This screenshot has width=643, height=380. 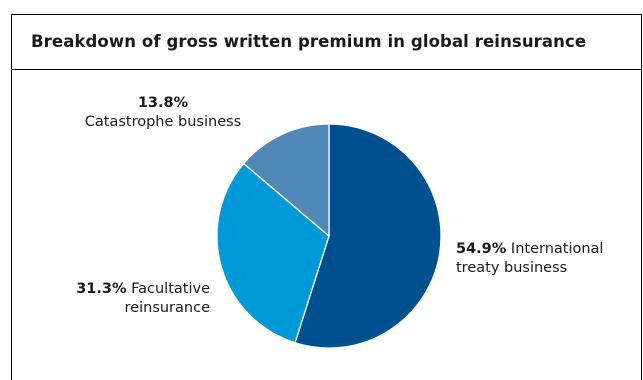 What do you see at coordinates (170, 289) in the screenshot?
I see `label-facultative-text-1: Facultative` at bounding box center [170, 289].